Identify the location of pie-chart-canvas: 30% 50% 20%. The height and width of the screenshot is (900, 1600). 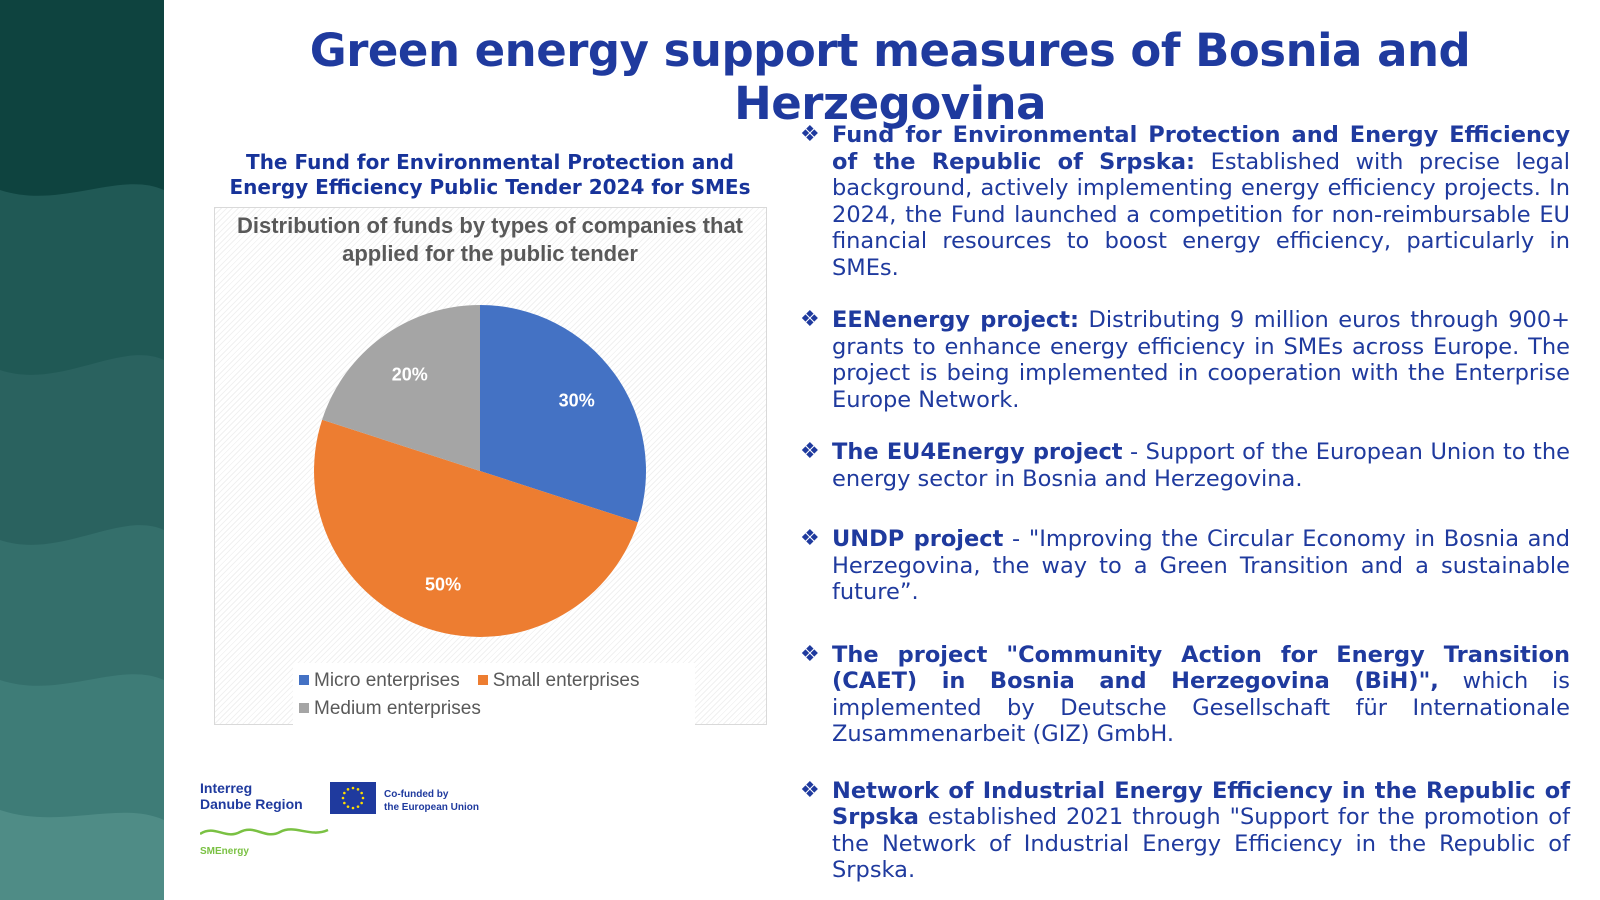
(480, 471).